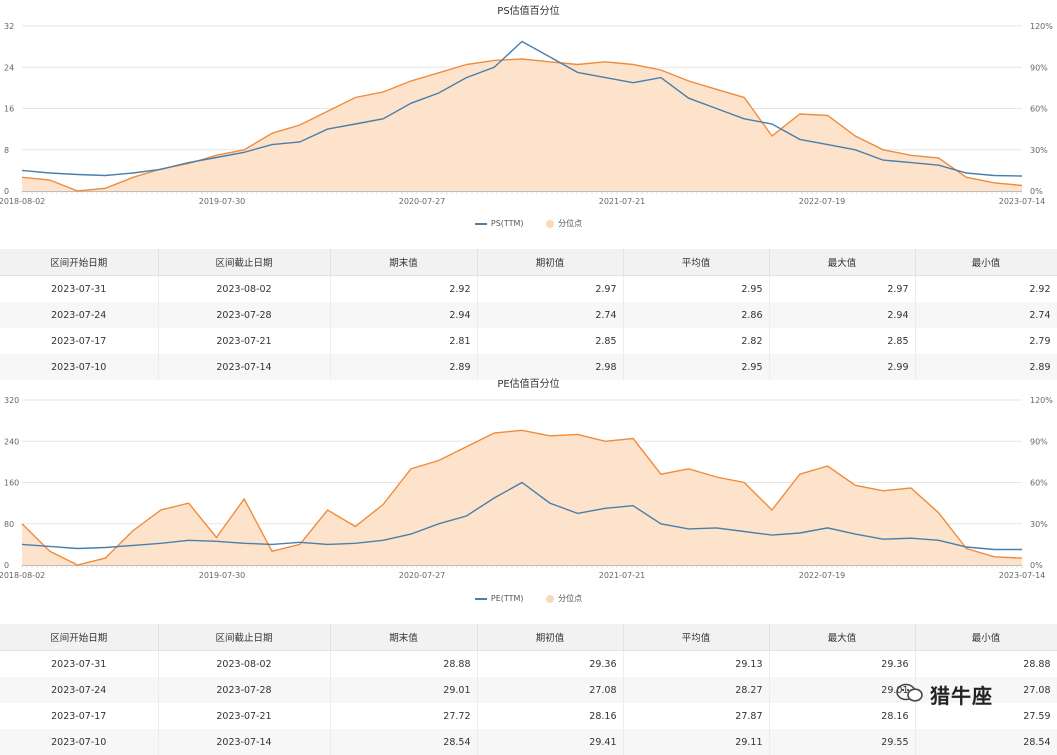  I want to click on pe-chart-title: PE估值百分位, so click(528, 384).